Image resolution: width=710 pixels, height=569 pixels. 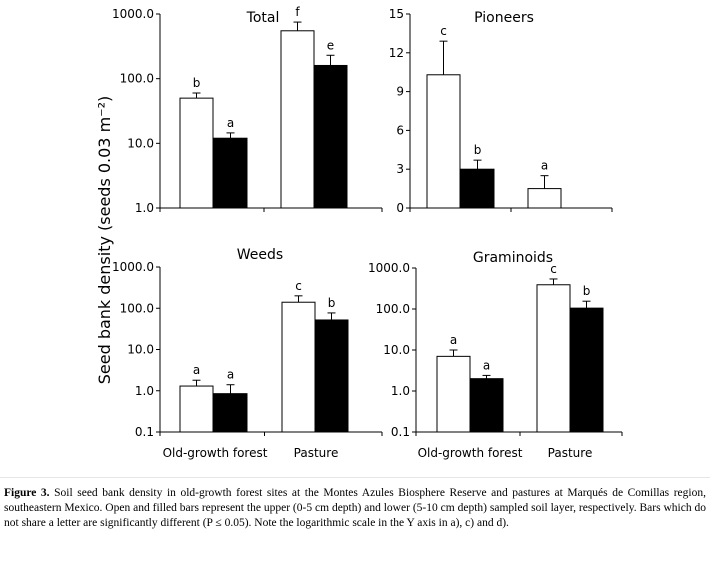 I want to click on y-tick-label: 6, so click(x=400, y=130).